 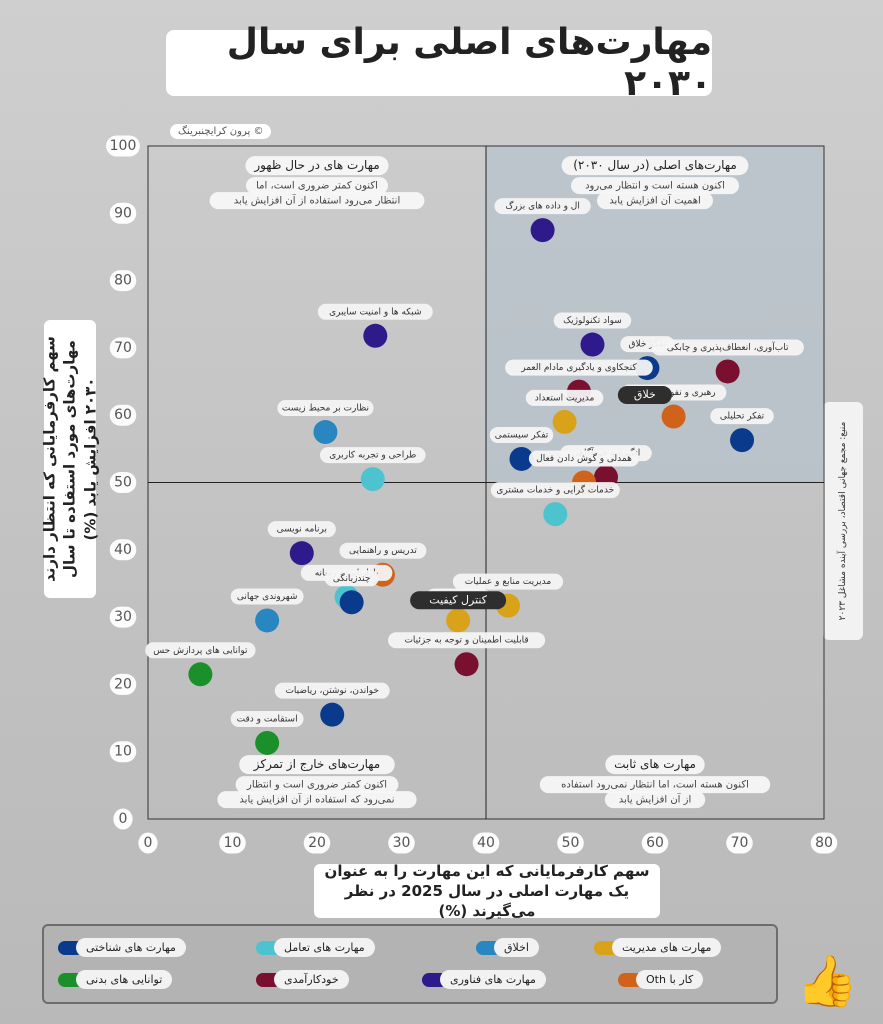 I want to click on legend-label: مهارت های تعامل, so click(x=324, y=947).